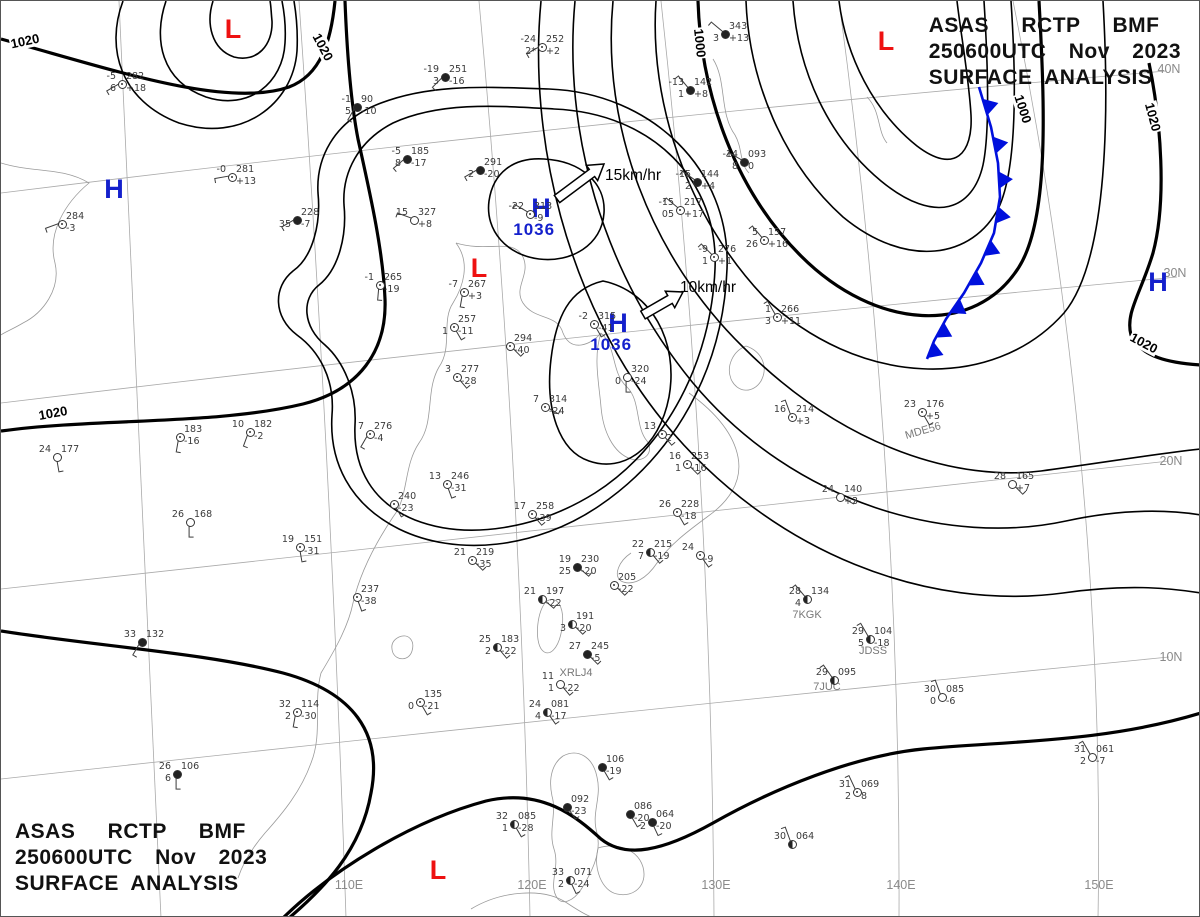 This screenshot has height=917, width=1200. What do you see at coordinates (716, 885) in the screenshot?
I see `longitude-label: 130E` at bounding box center [716, 885].